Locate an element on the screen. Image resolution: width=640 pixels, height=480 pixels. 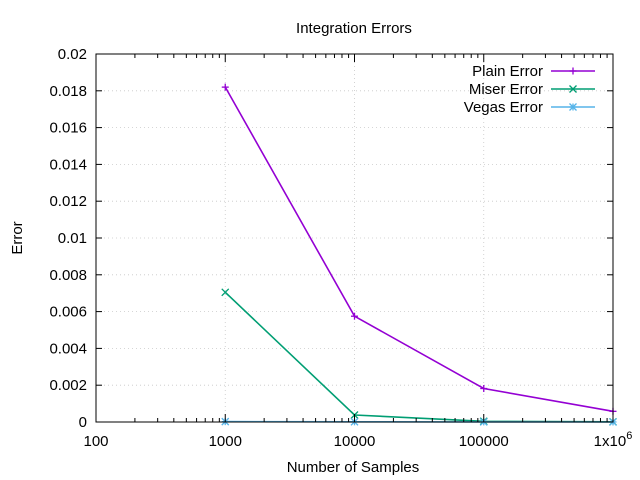
y-tick-label: 0.008 is located at coordinates (68, 275).